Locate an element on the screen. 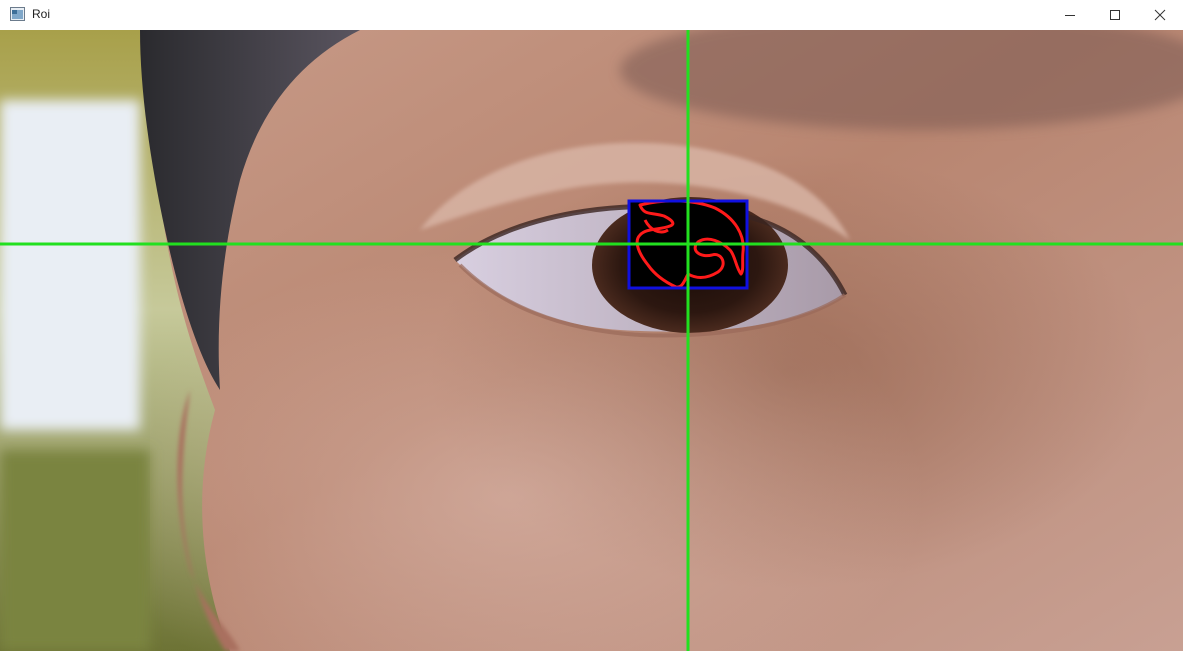  upper-eyelid is located at coordinates (635, 191).